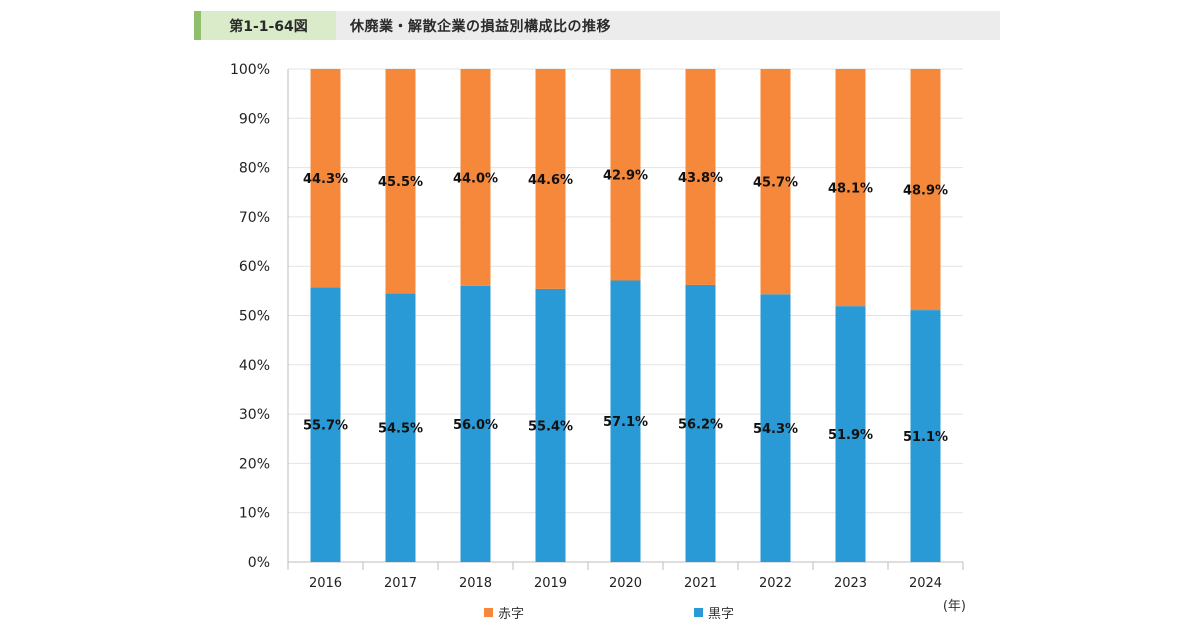  What do you see at coordinates (954, 606) in the screenshot?
I see `x-unit-label: (年)` at bounding box center [954, 606].